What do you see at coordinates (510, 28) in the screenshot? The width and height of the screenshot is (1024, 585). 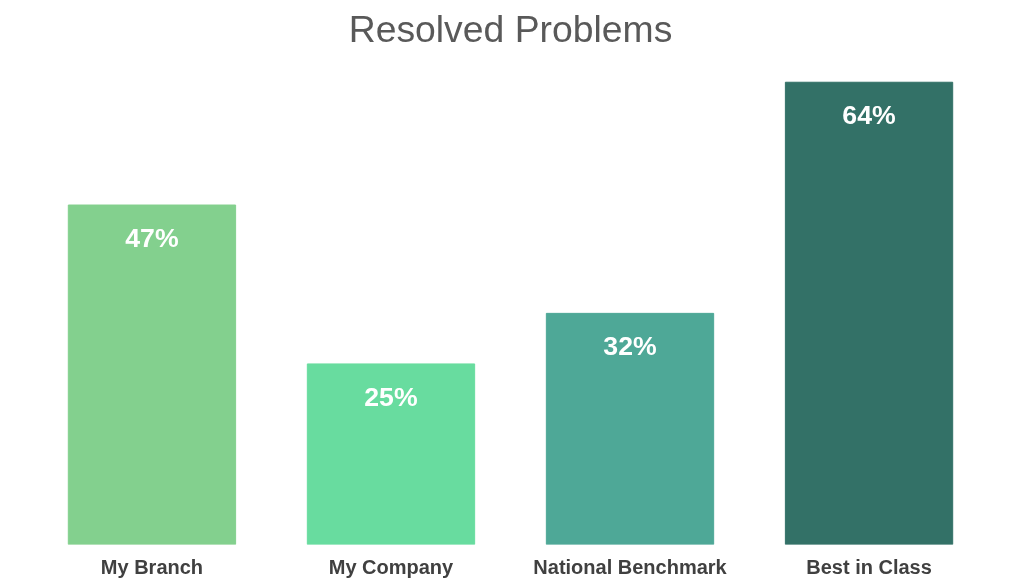 I see `chart-title: Resolved Problems` at bounding box center [510, 28].